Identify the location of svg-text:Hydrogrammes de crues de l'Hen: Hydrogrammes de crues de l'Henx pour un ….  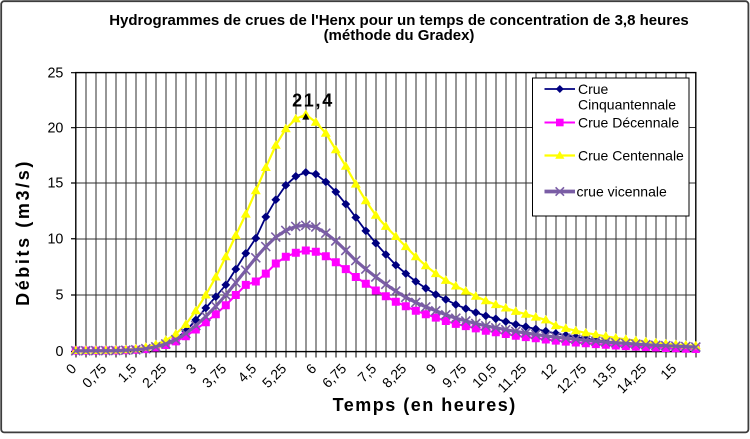
(399, 20).